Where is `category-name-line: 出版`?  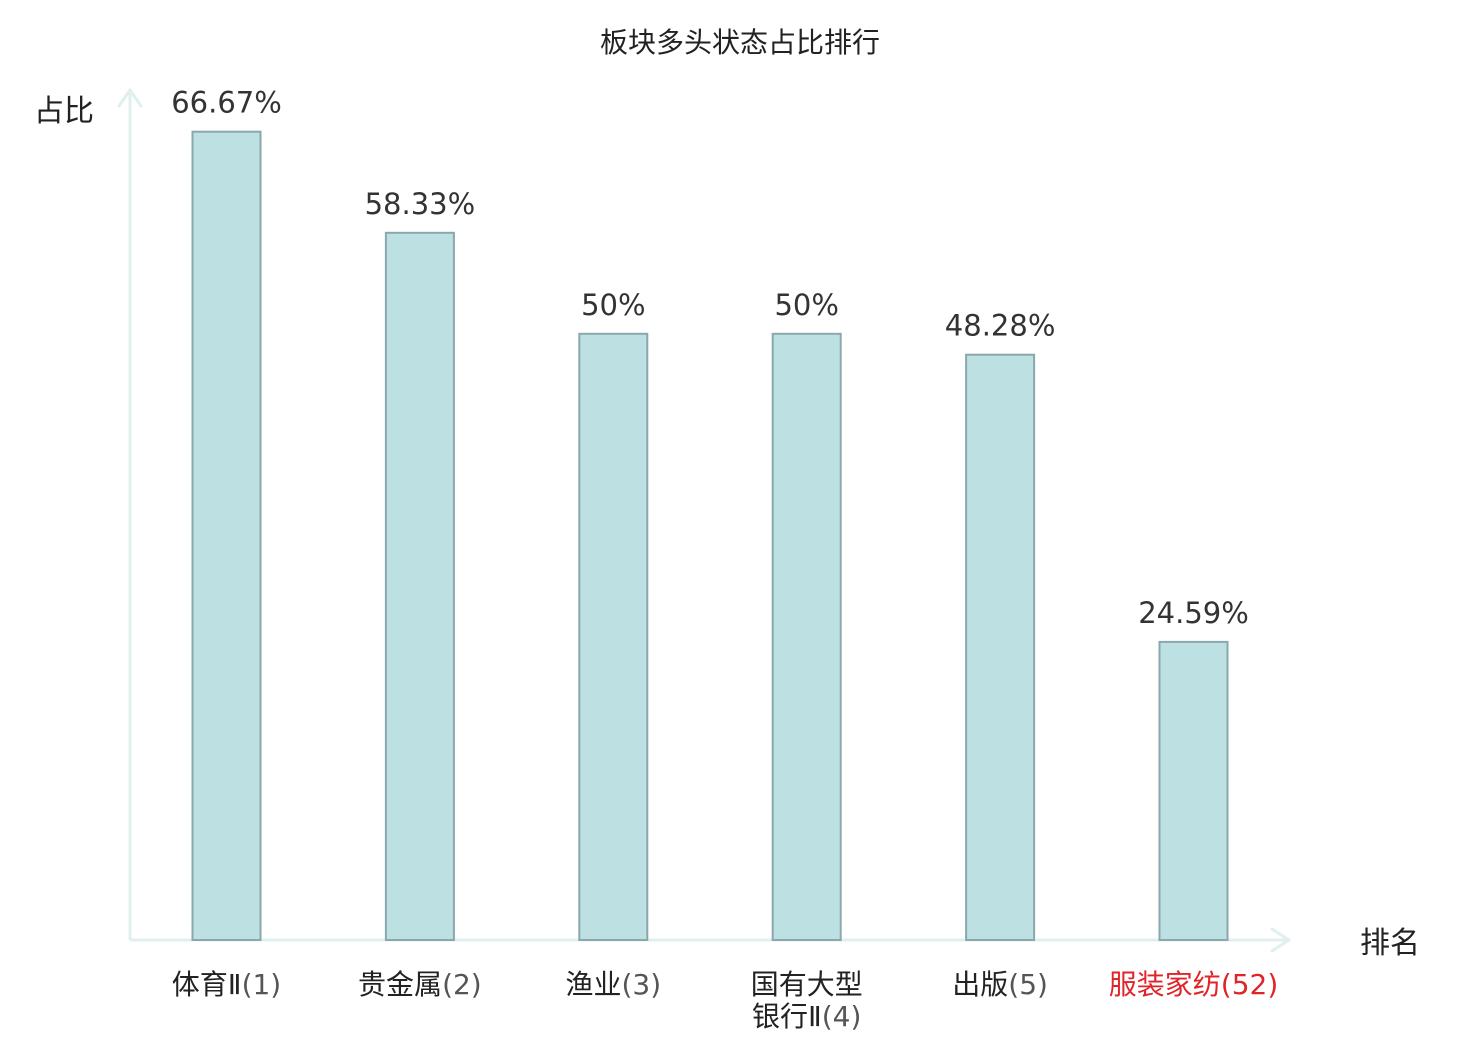
category-name-line: 出版 is located at coordinates (980, 984).